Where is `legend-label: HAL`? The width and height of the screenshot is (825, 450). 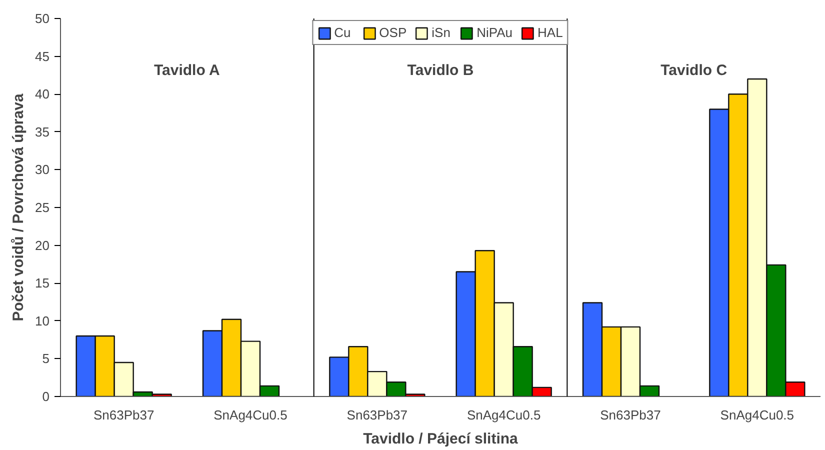
legend-label: HAL is located at coordinates (550, 32).